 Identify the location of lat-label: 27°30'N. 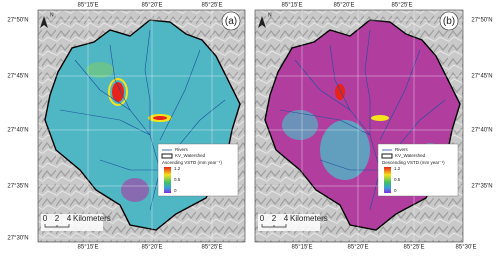
(17, 239).